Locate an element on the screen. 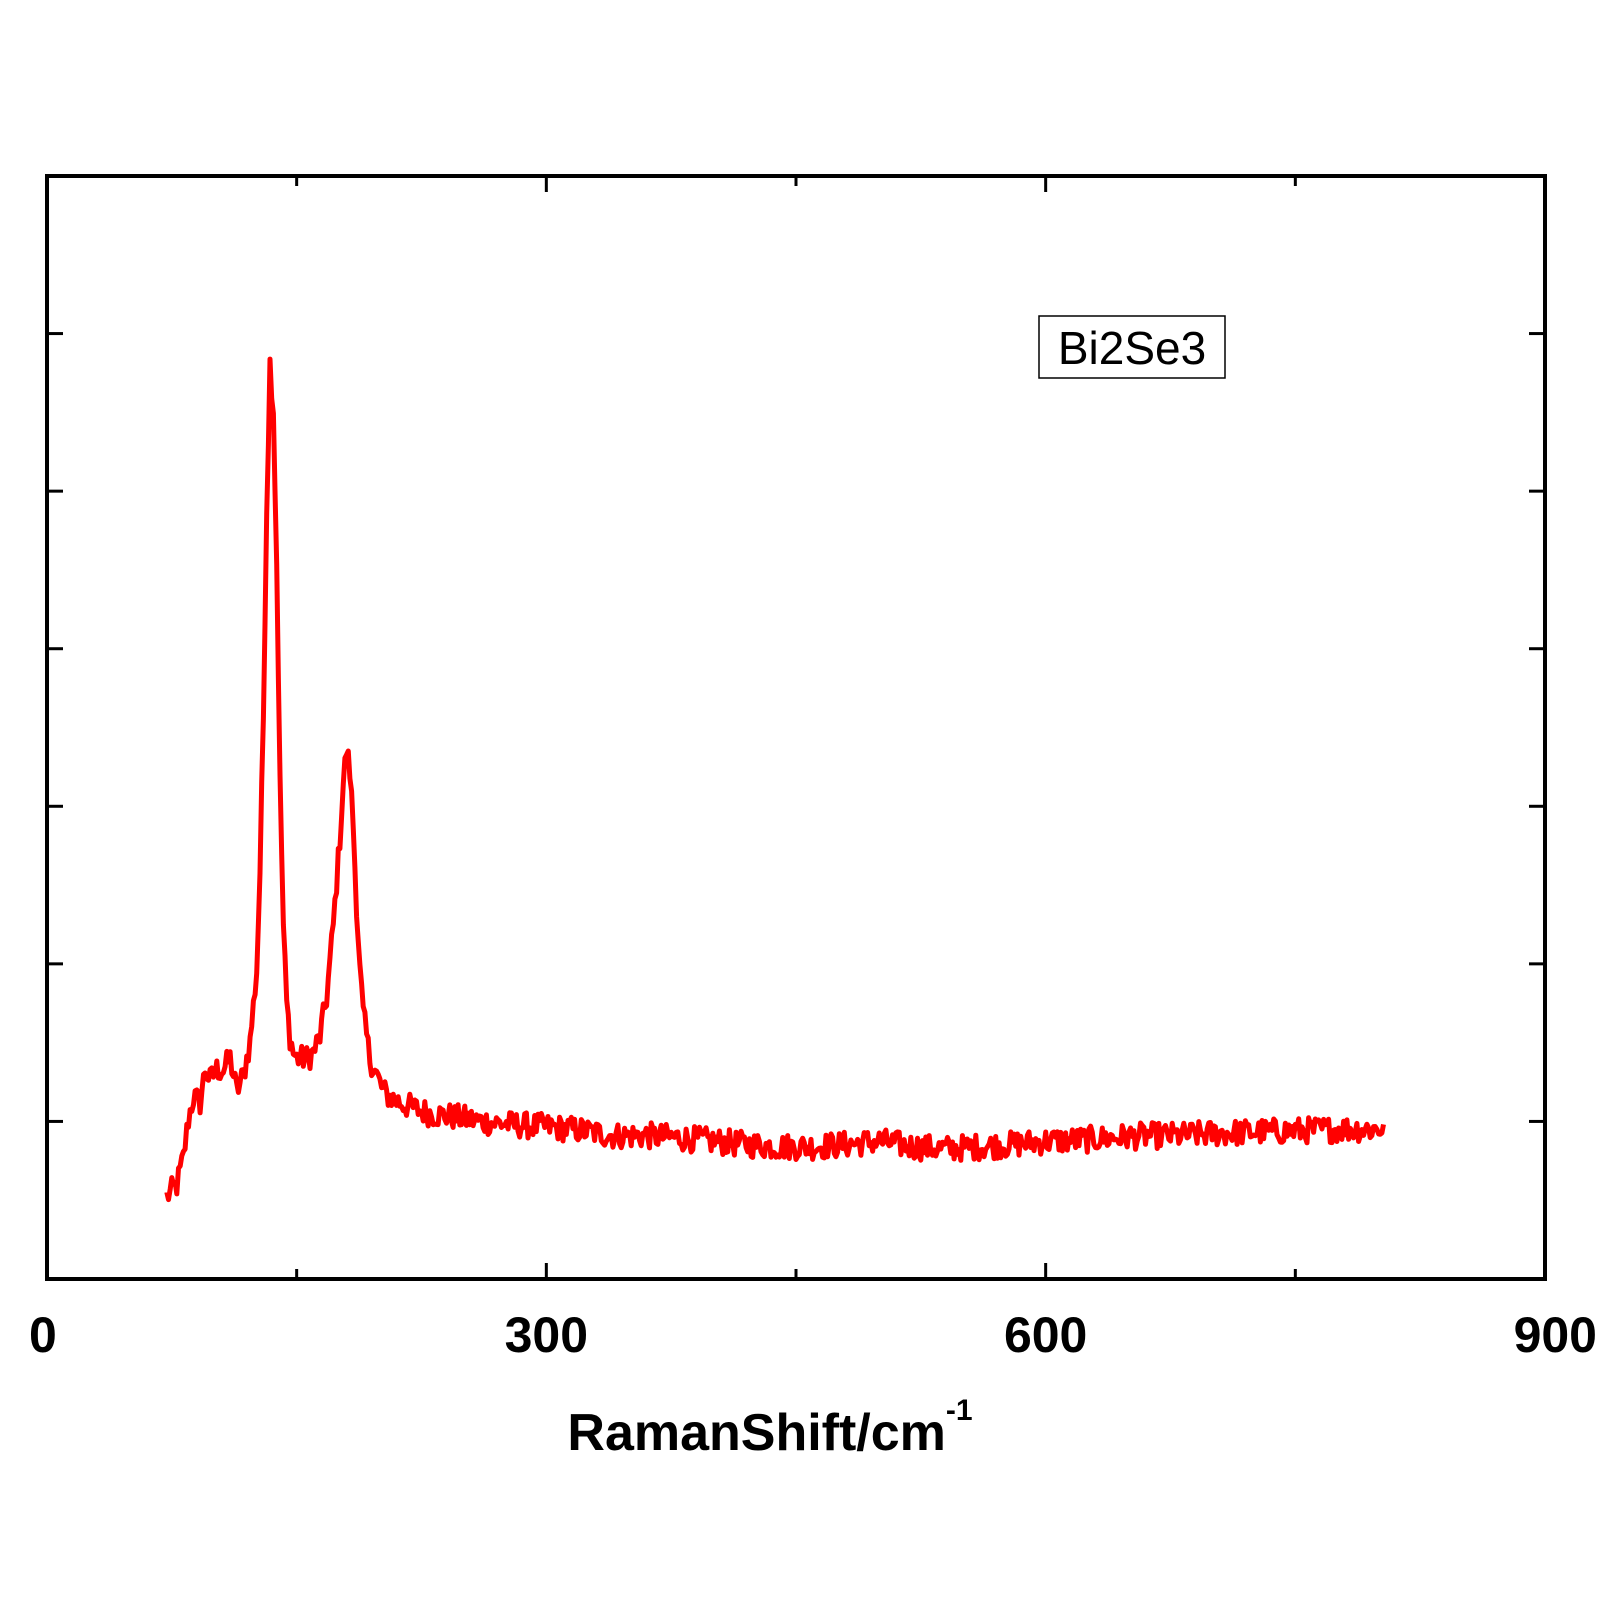  legend-entry-bi2se3: Bi2Se3 is located at coordinates (1132, 348).